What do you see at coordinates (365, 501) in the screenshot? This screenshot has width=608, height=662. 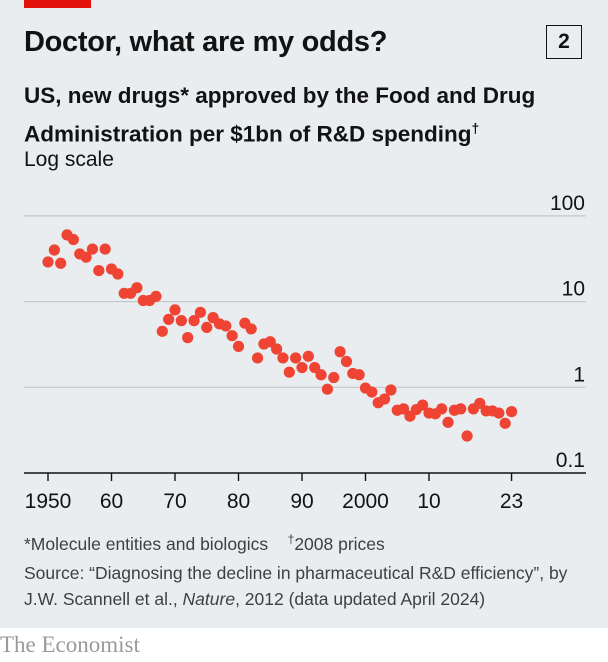 I see `x-tick-label: 2000` at bounding box center [365, 501].